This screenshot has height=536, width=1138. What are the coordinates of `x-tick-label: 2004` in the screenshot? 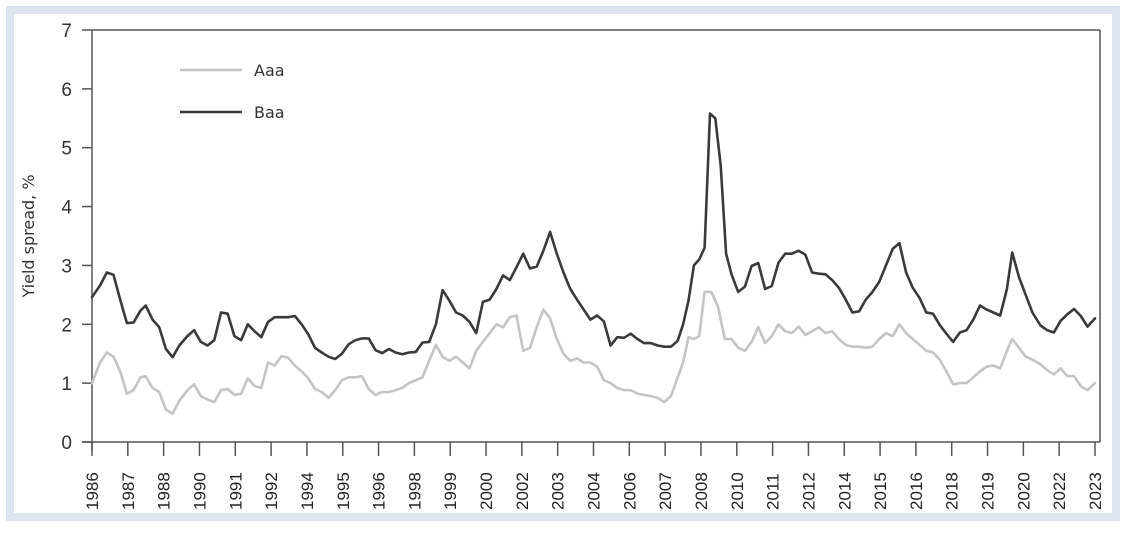 It's located at (594, 491).